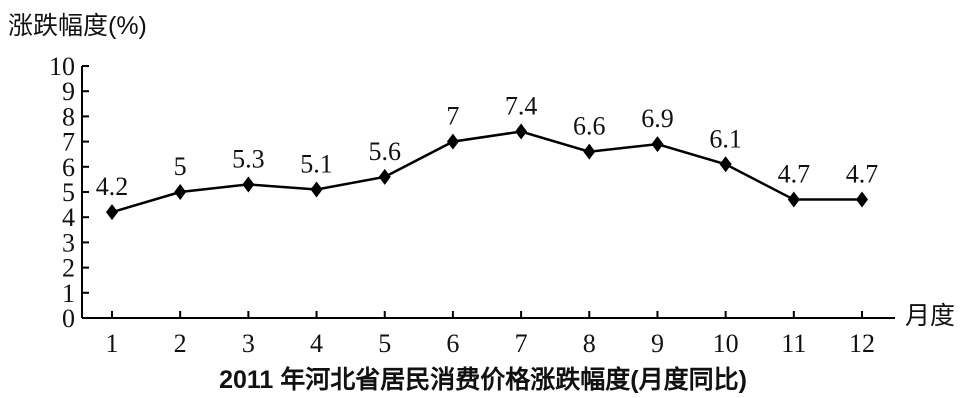 The height and width of the screenshot is (398, 966). What do you see at coordinates (930, 316) in the screenshot?
I see `x-axis-label: 月度` at bounding box center [930, 316].